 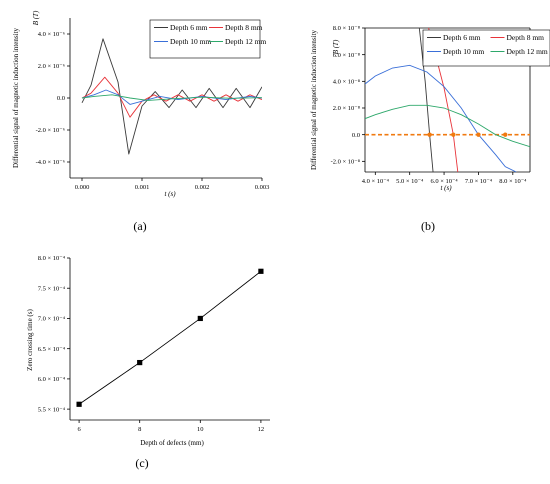 What do you see at coordinates (172, 443) in the screenshot?
I see `x-axis-title: Depth of defects (mm)` at bounding box center [172, 443].